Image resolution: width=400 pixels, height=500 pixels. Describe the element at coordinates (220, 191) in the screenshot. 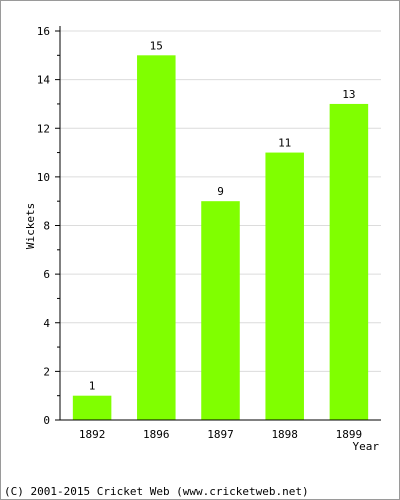

I see `data-label: 9` at that location.